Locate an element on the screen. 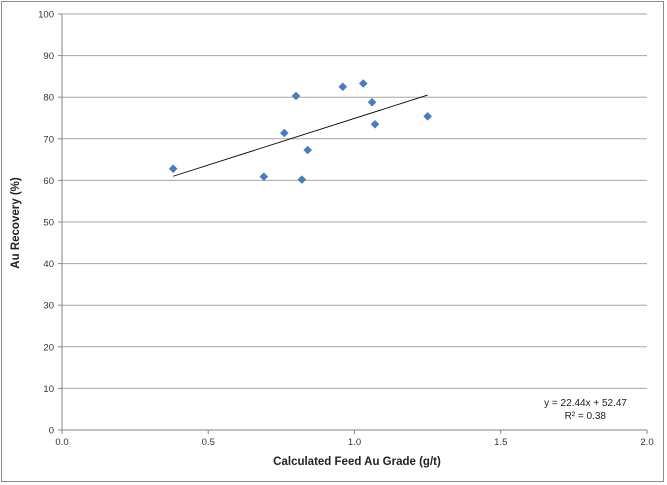 The image size is (667, 485). y-tick-label: 10 is located at coordinates (48, 389).